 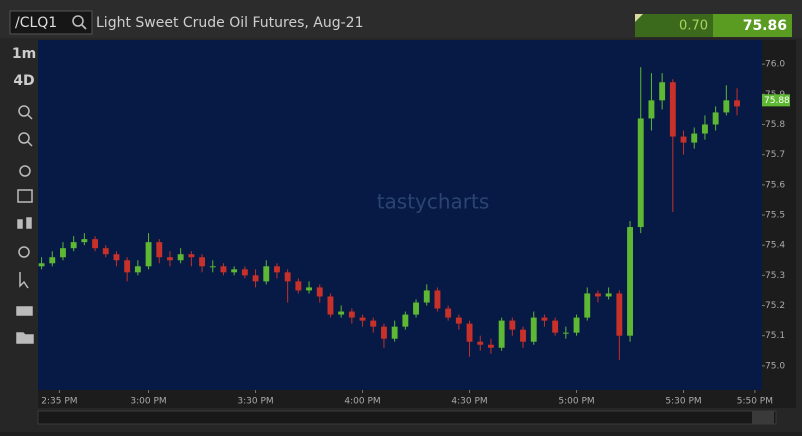 What do you see at coordinates (24, 111) in the screenshot?
I see `zoom-in` at bounding box center [24, 111].